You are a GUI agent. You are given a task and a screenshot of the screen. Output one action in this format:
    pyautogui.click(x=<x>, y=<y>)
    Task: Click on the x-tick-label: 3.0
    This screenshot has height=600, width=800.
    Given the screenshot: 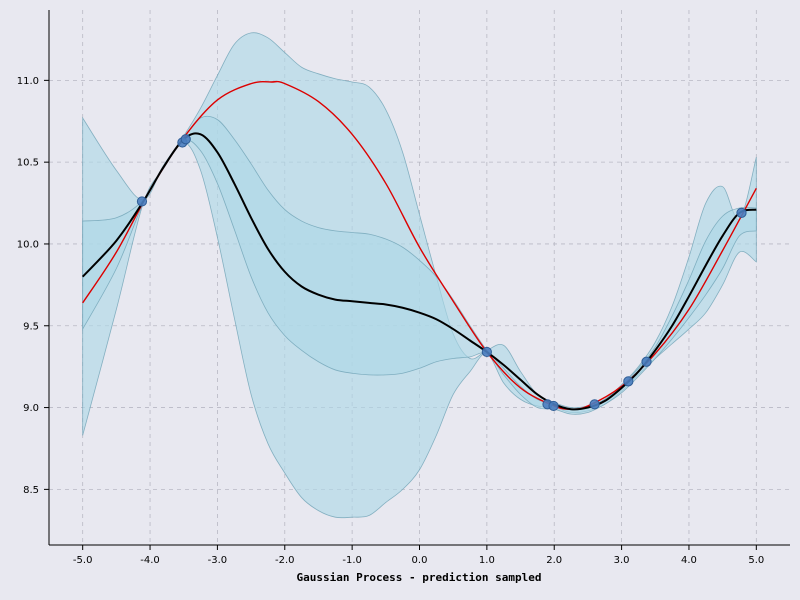 What is the action you would take?
    pyautogui.click(x=622, y=560)
    